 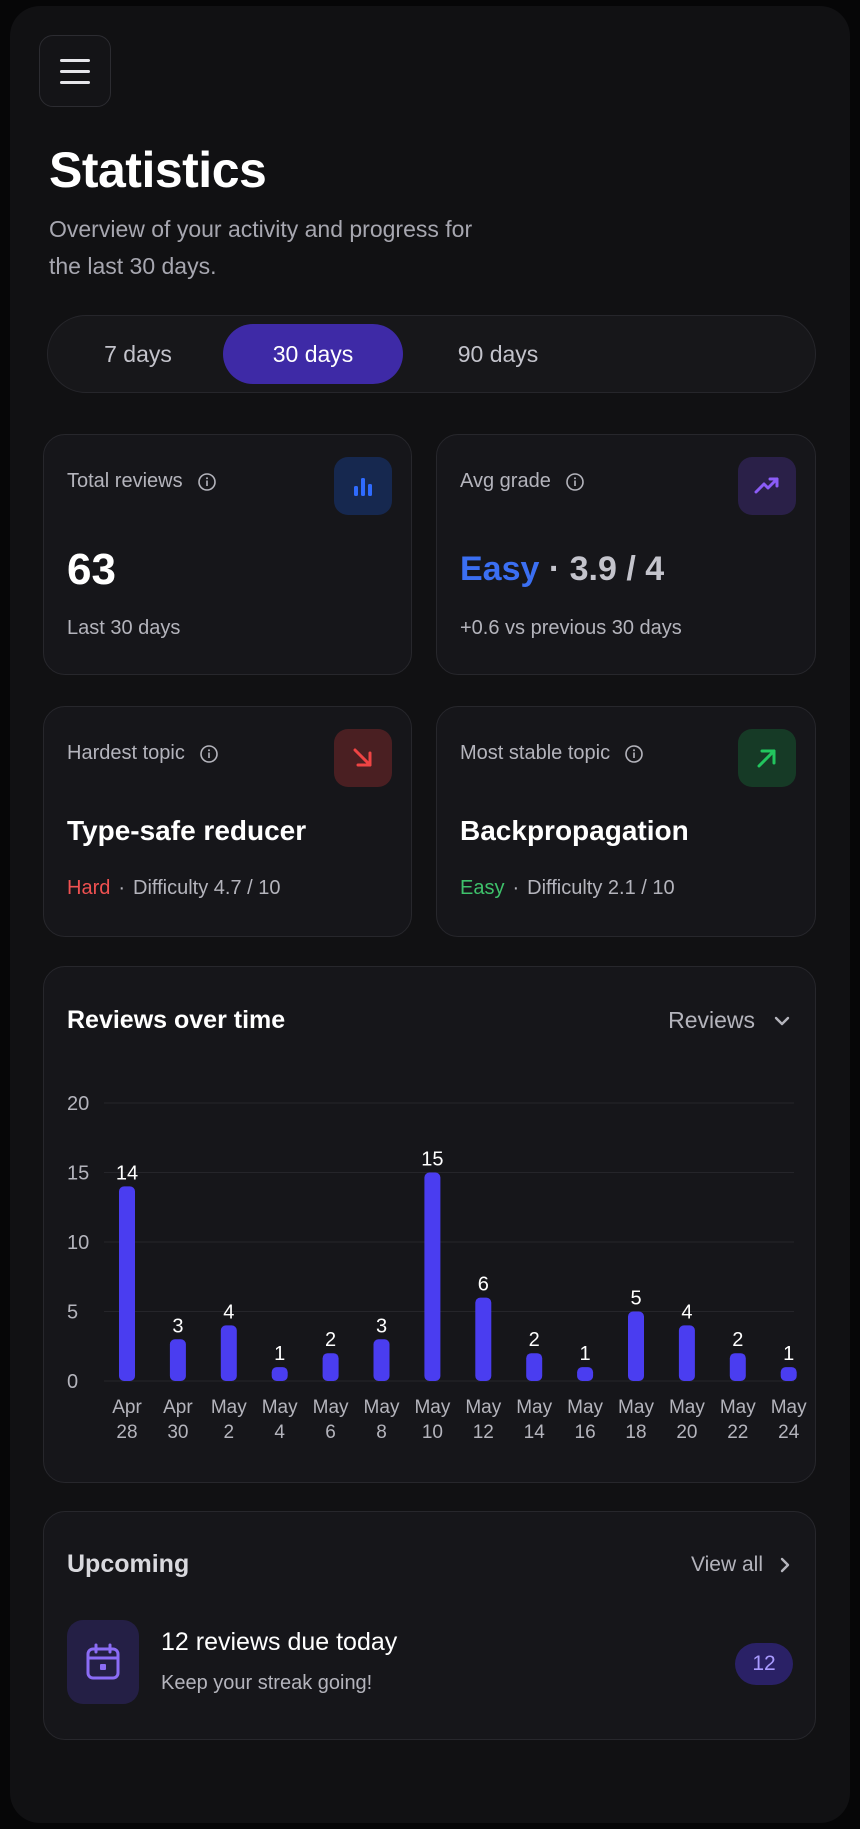 I want to click on calendar-icon, so click(x=103, y=1662).